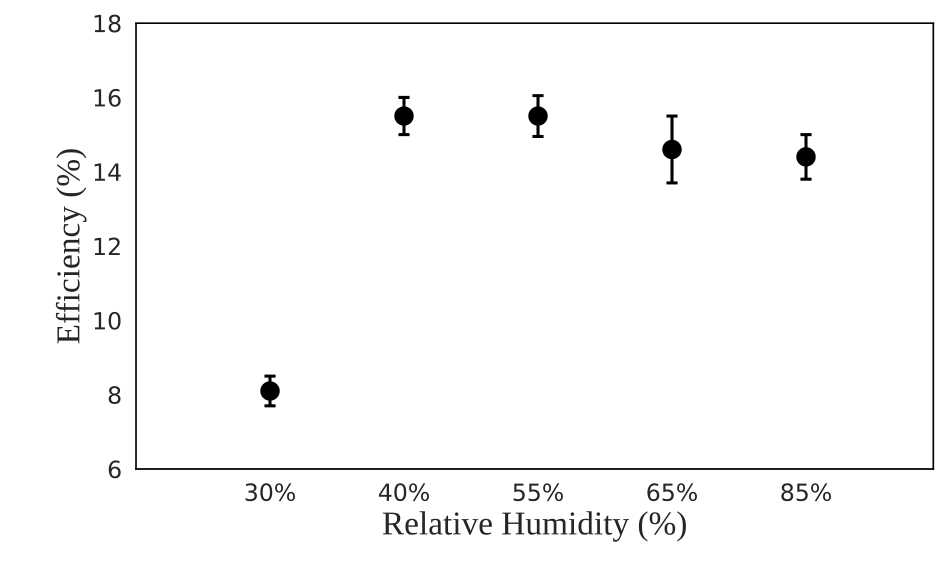 The image size is (938, 579). What do you see at coordinates (107, 172) in the screenshot?
I see `y-tick-label: 14` at bounding box center [107, 172].